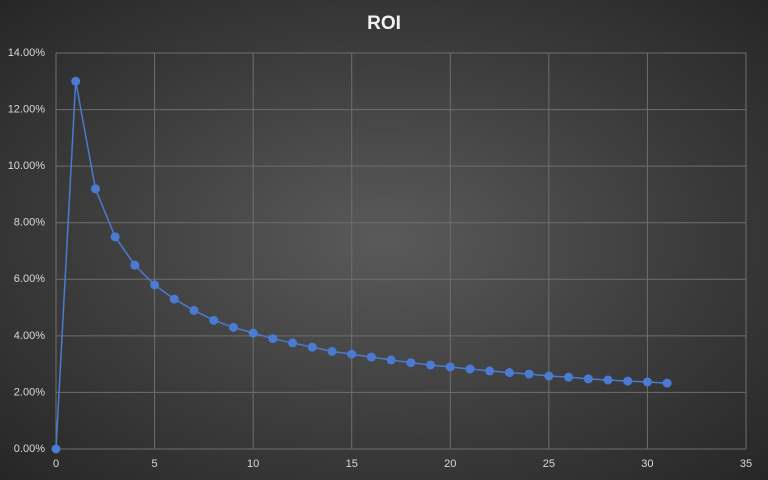  Describe the element at coordinates (155, 464) in the screenshot. I see `x-tick-label: 5` at that location.